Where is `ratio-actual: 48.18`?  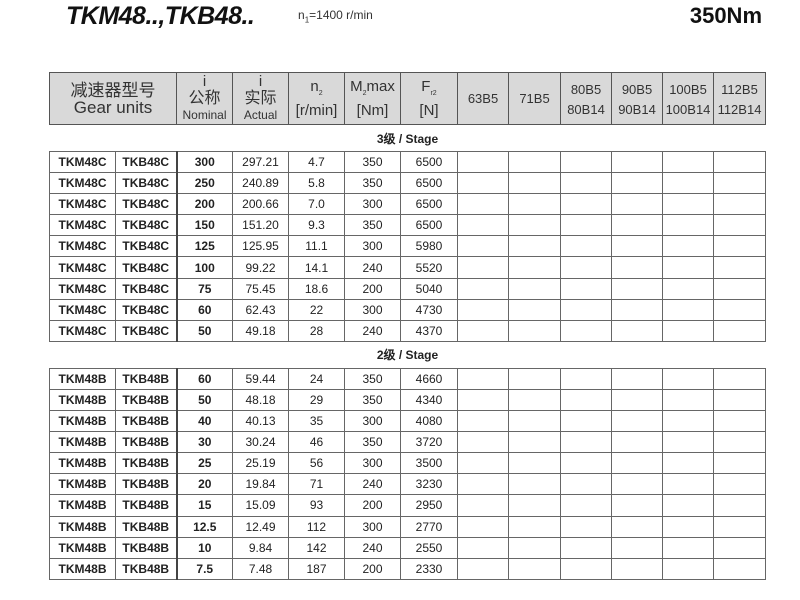 ratio-actual: 48.18 is located at coordinates (260, 400).